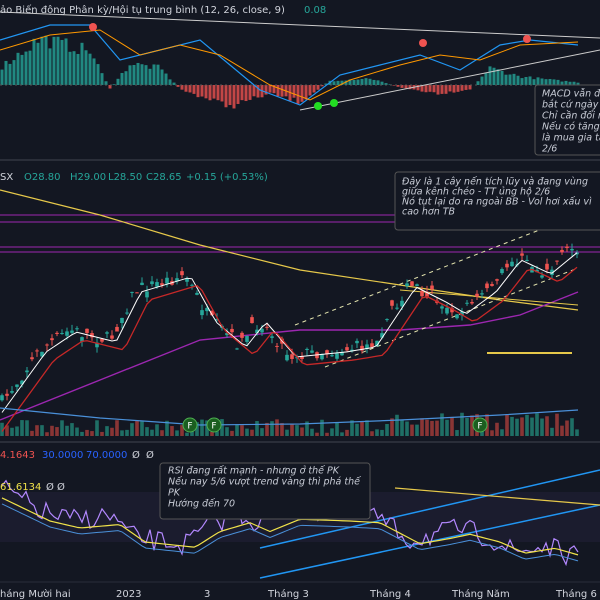 Image resolution: width=600 pixels, height=600 pixels. Describe the element at coordinates (480, 594) in the screenshot. I see `x-label: Tháng Năm` at that location.